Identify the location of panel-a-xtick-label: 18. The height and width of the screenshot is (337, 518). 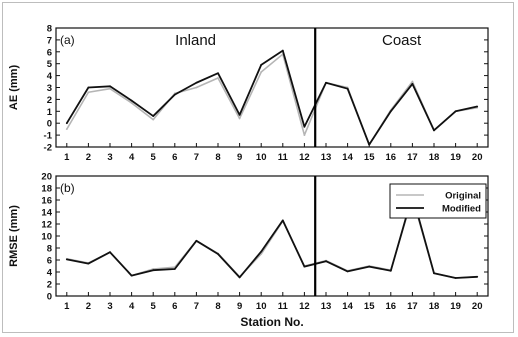
(434, 157).